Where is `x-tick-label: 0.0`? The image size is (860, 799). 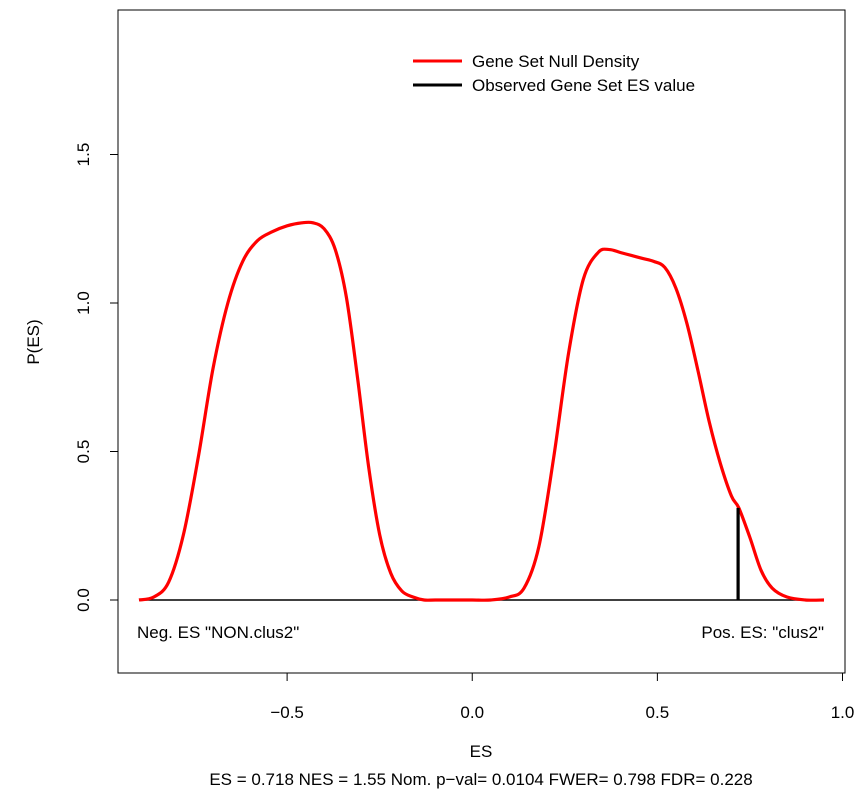
x-tick-label: 0.0 is located at coordinates (472, 712).